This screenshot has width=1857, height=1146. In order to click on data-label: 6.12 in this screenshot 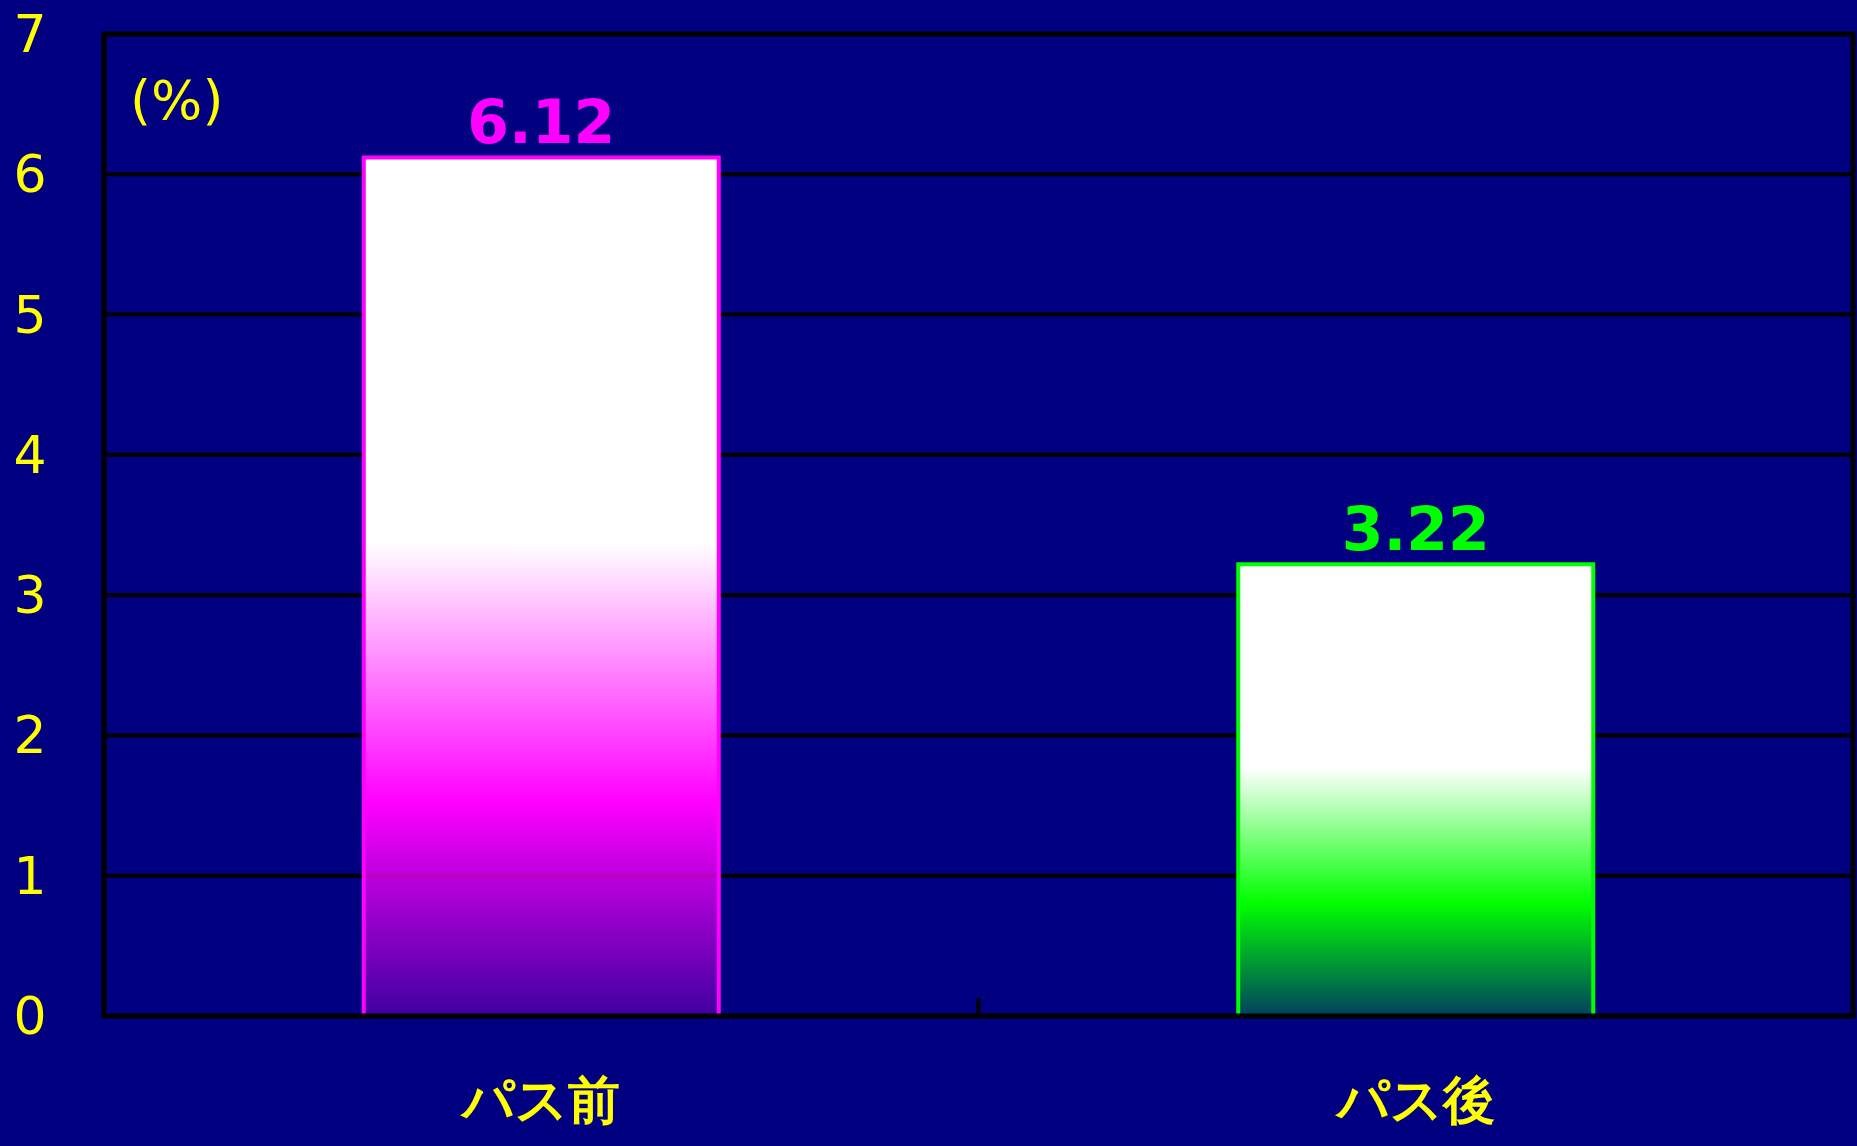, I will do `click(541, 122)`.